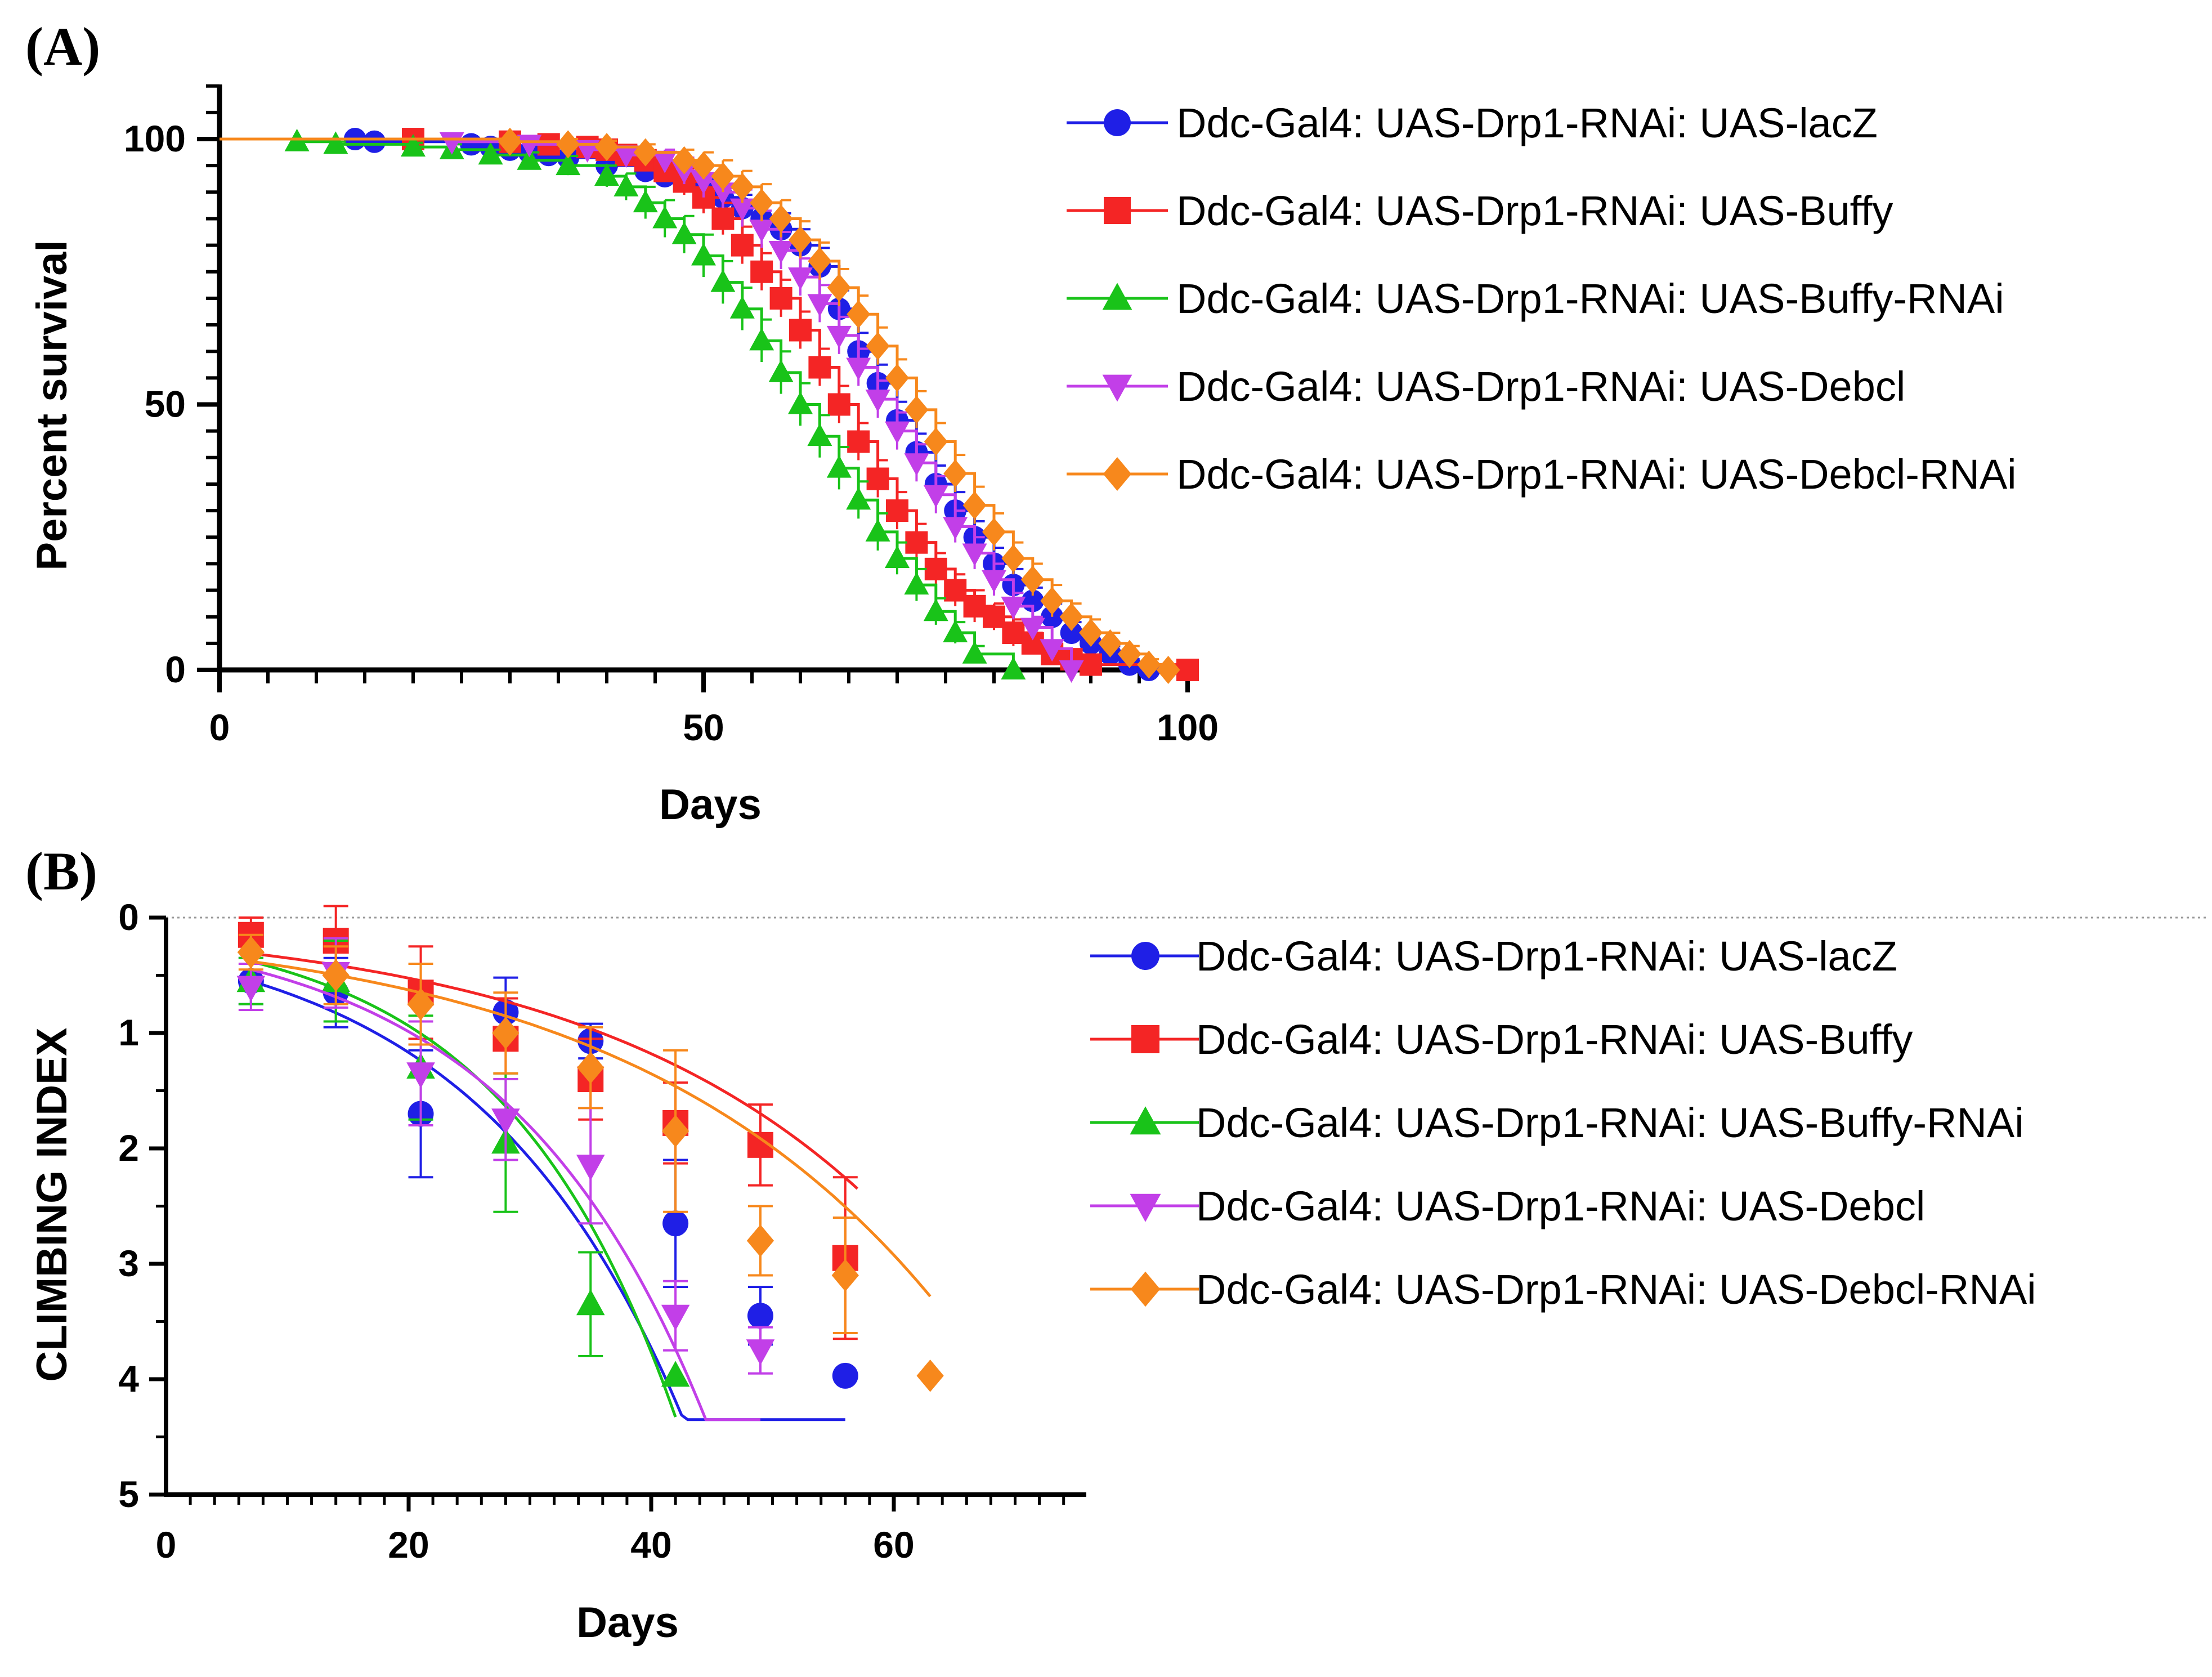 The height and width of the screenshot is (1677, 2212). Describe the element at coordinates (1502, 1039) in the screenshot. I see `panel-b-legend-entry: Ddc-Gal4: UAS-Drp1-RNAi: UAS-Buffy` at that location.